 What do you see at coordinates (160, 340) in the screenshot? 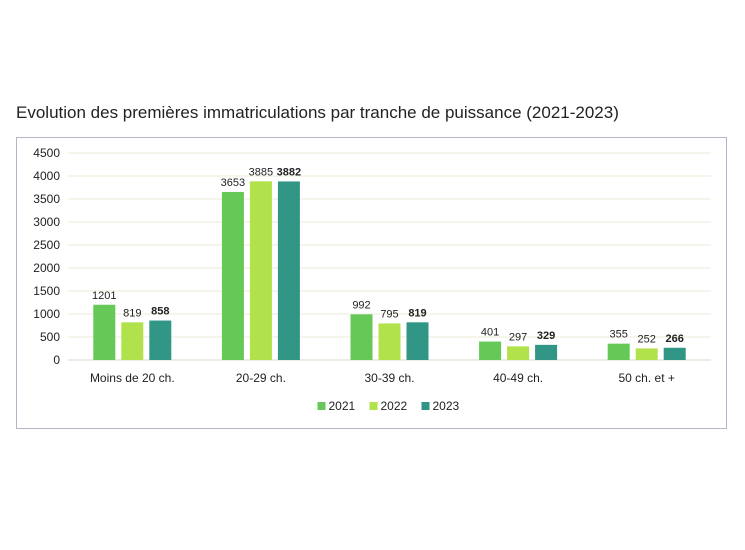
I see `bar-moins-de-20-ch-2023` at bounding box center [160, 340].